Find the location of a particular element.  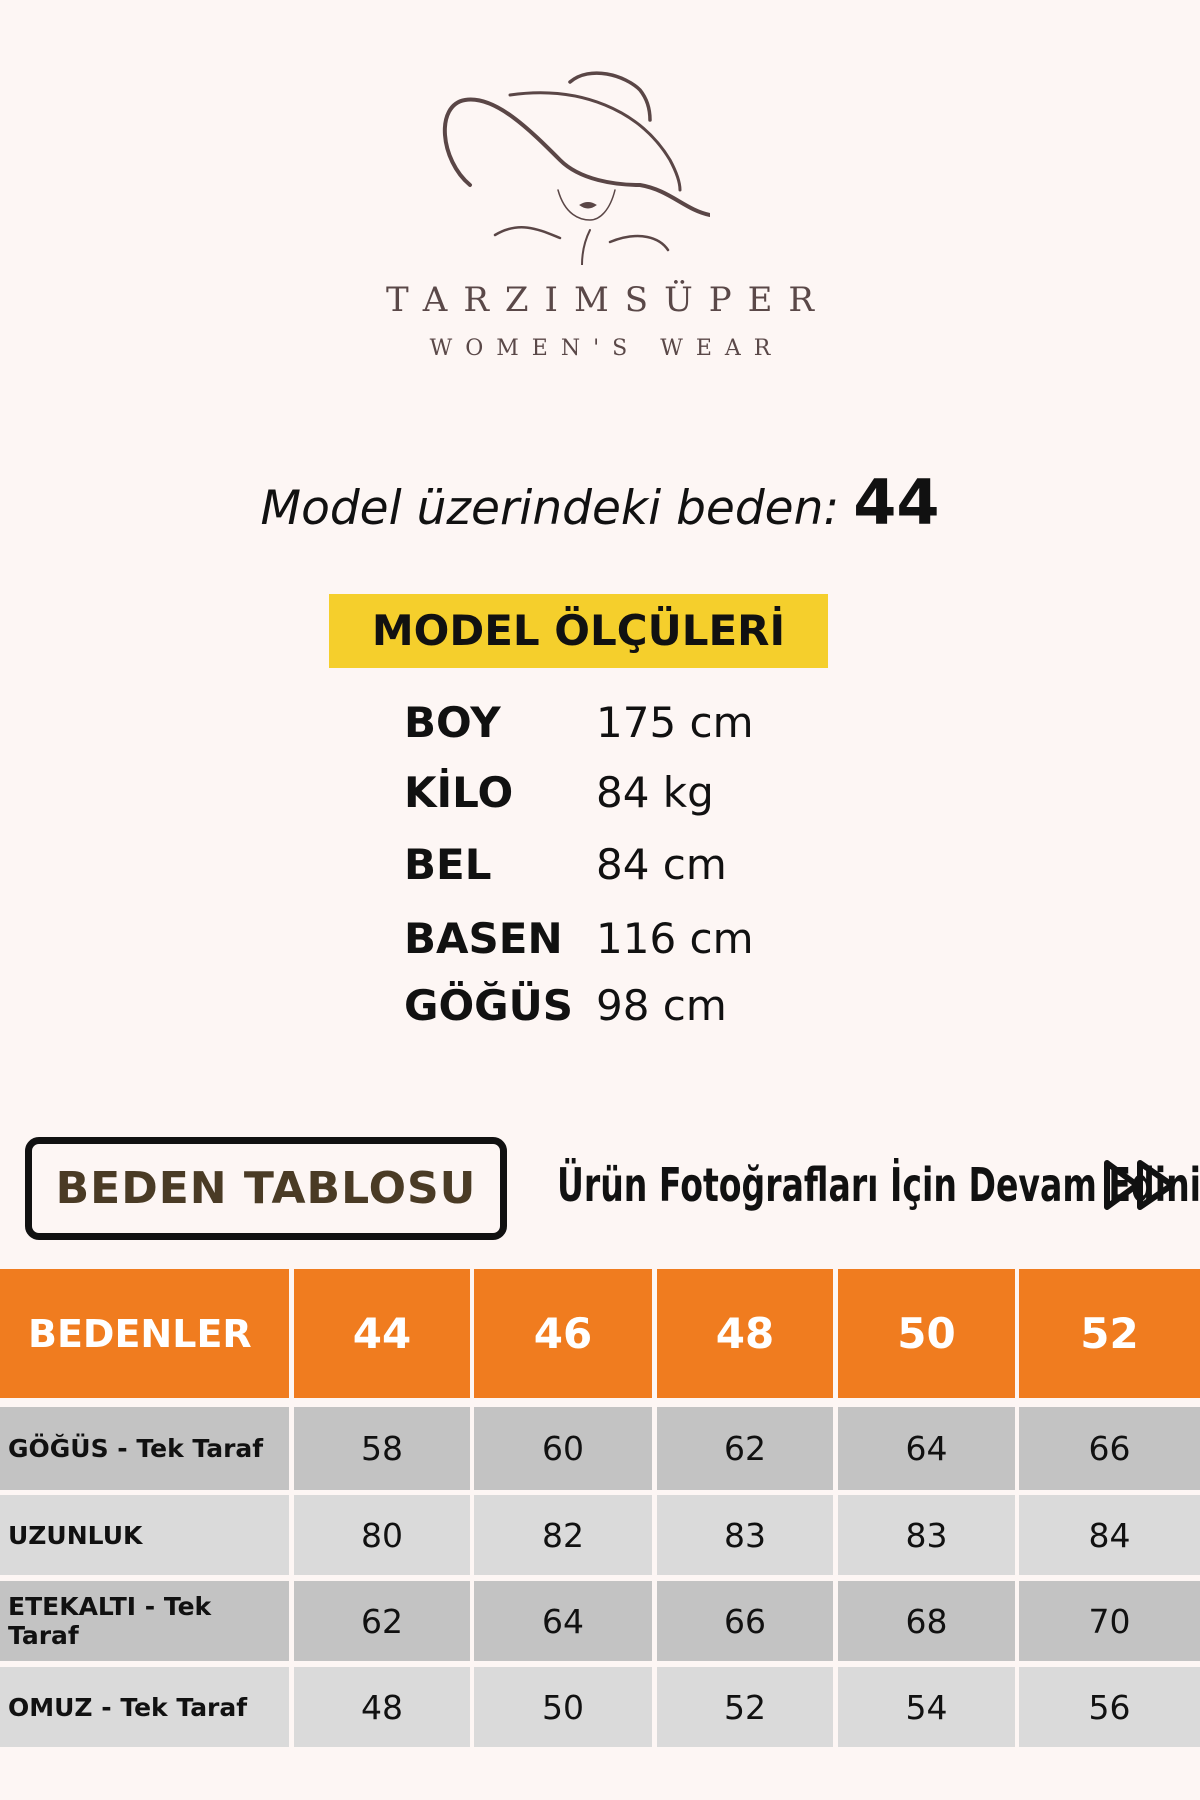

size-header: 46 is located at coordinates (563, 1333).